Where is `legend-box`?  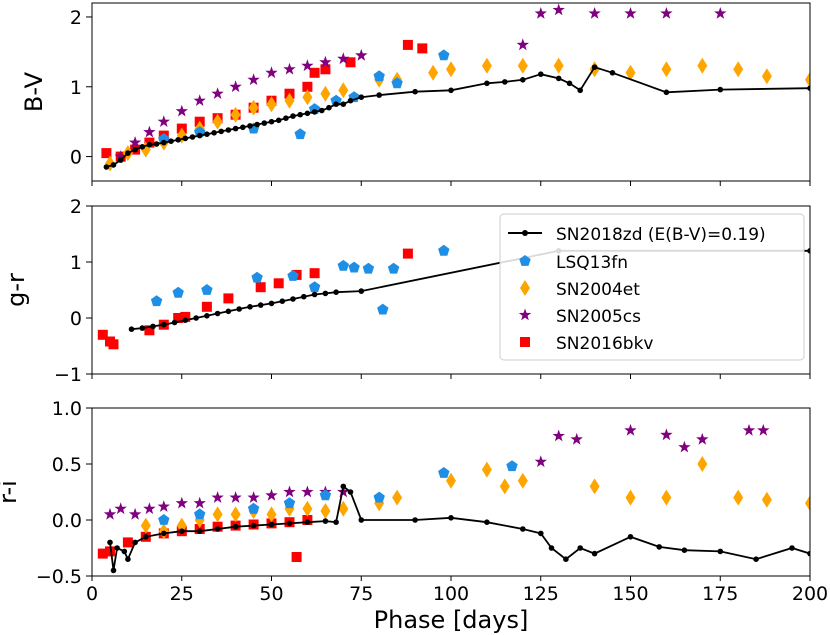
legend-box is located at coordinates (652, 287).